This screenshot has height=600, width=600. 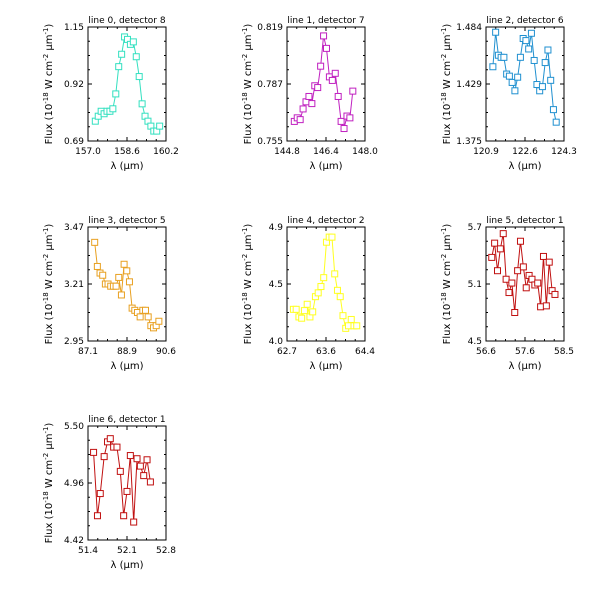 I want to click on y-tick-label: 1.484, so click(x=469, y=28).